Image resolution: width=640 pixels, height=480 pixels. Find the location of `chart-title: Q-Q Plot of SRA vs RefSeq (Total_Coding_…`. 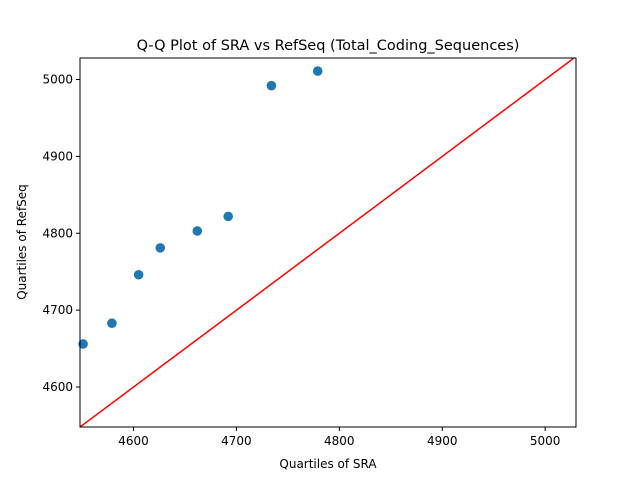

chart-title: Q-Q Plot of SRA vs RefSeq (Total_Coding_… is located at coordinates (328, 46).